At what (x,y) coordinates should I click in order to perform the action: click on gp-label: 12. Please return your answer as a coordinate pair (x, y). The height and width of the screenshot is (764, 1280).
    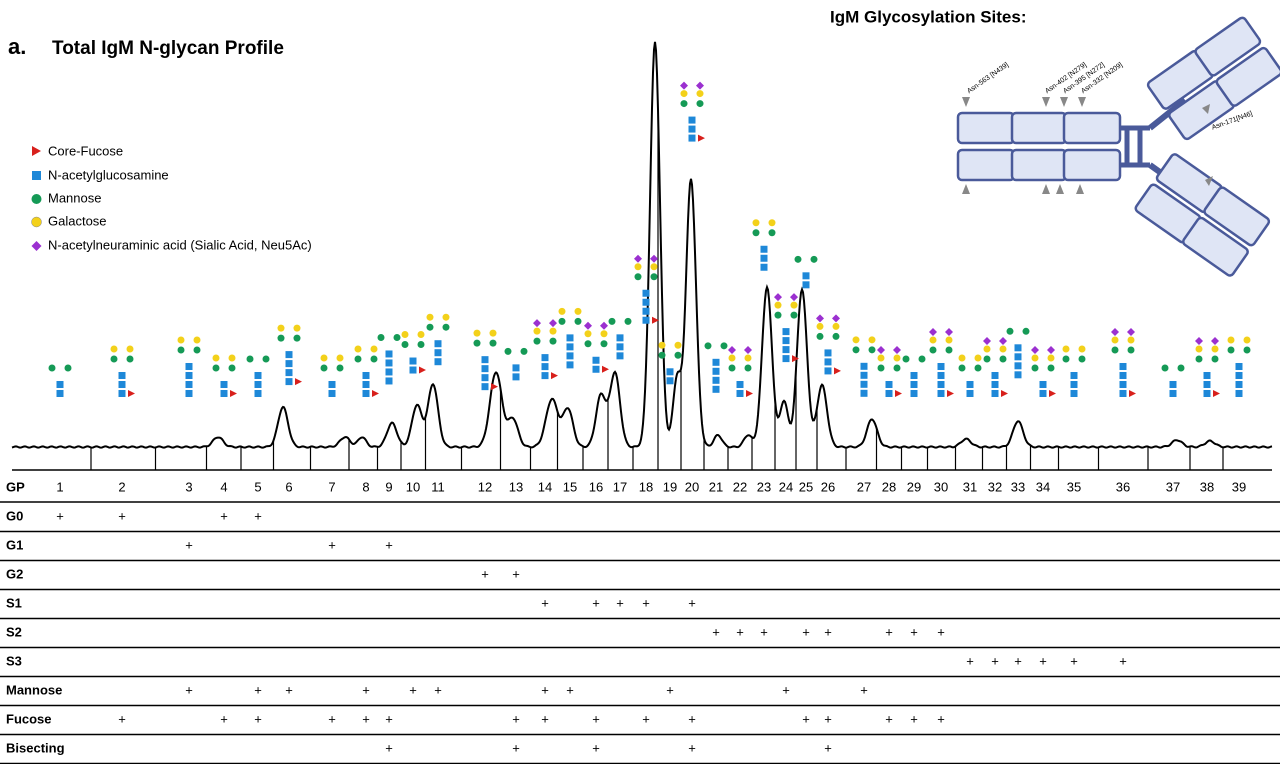
    Looking at the image, I should click on (485, 486).